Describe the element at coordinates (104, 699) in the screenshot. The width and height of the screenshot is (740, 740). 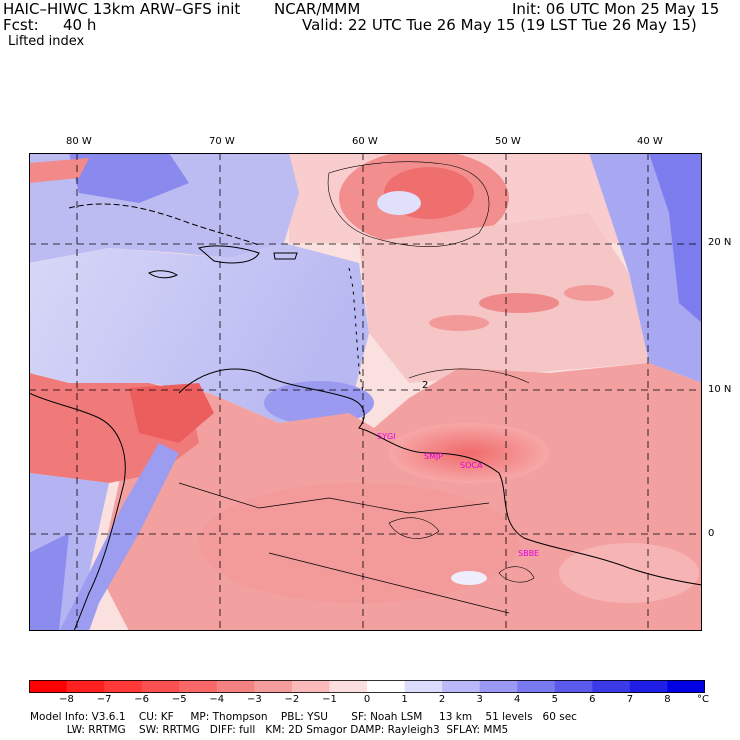
I see `legend-tick-label: −7` at that location.